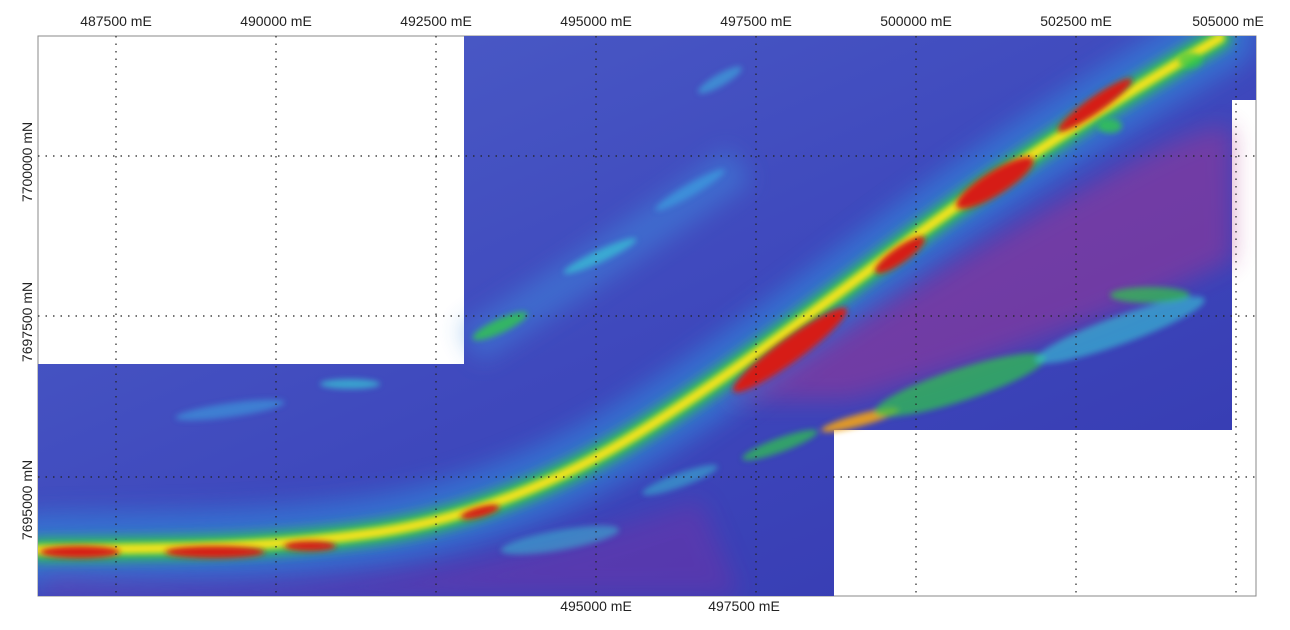  I want to click on left-axis-label: 7695000 mN, so click(27, 500).